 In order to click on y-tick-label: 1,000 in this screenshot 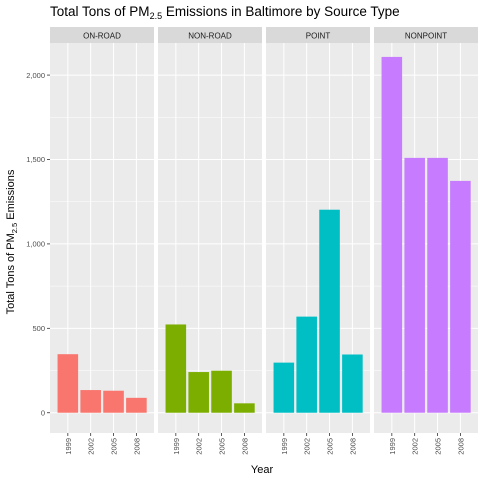, I will do `click(35, 244)`.